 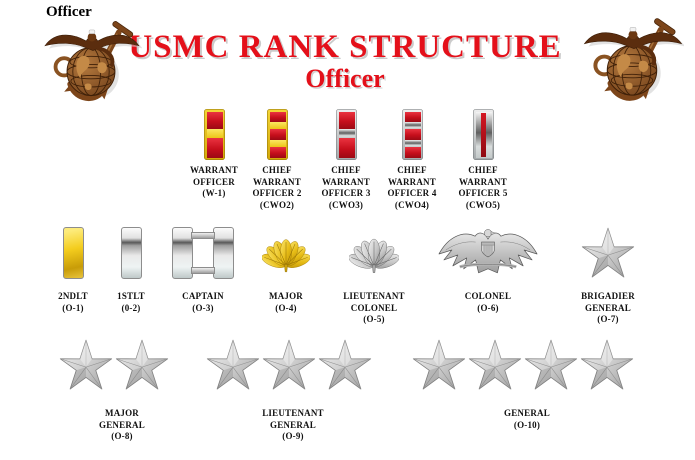 I want to click on rank-label-o6: COLONEL (O-6), so click(x=488, y=302).